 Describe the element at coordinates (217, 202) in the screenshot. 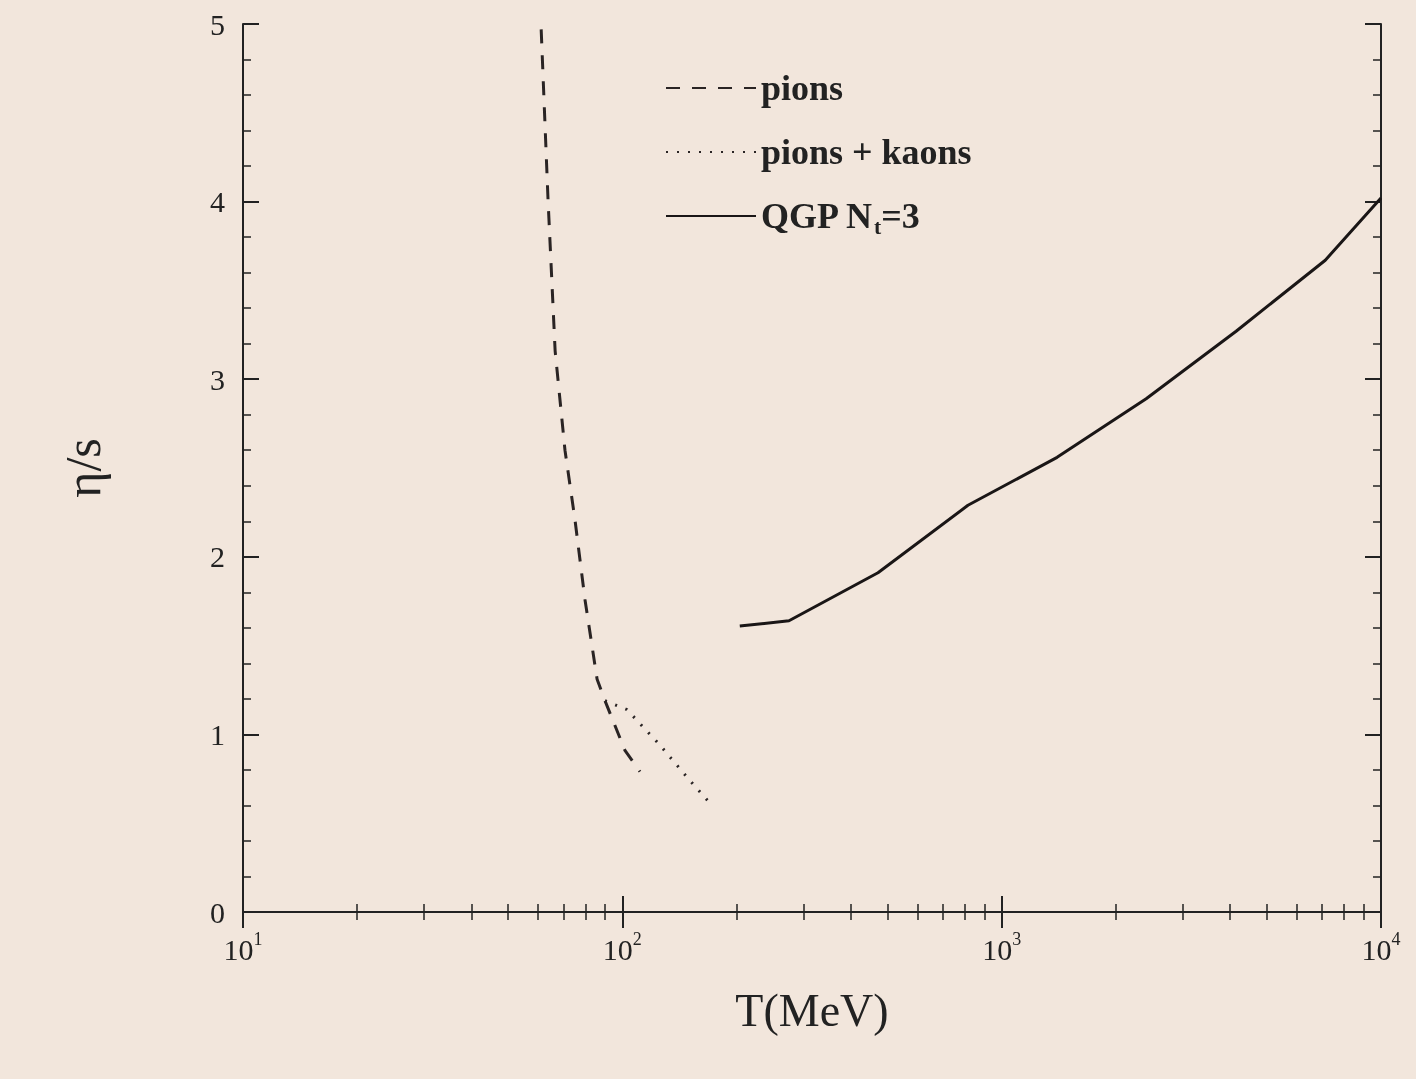

I see `y-tick-label: 4` at that location.